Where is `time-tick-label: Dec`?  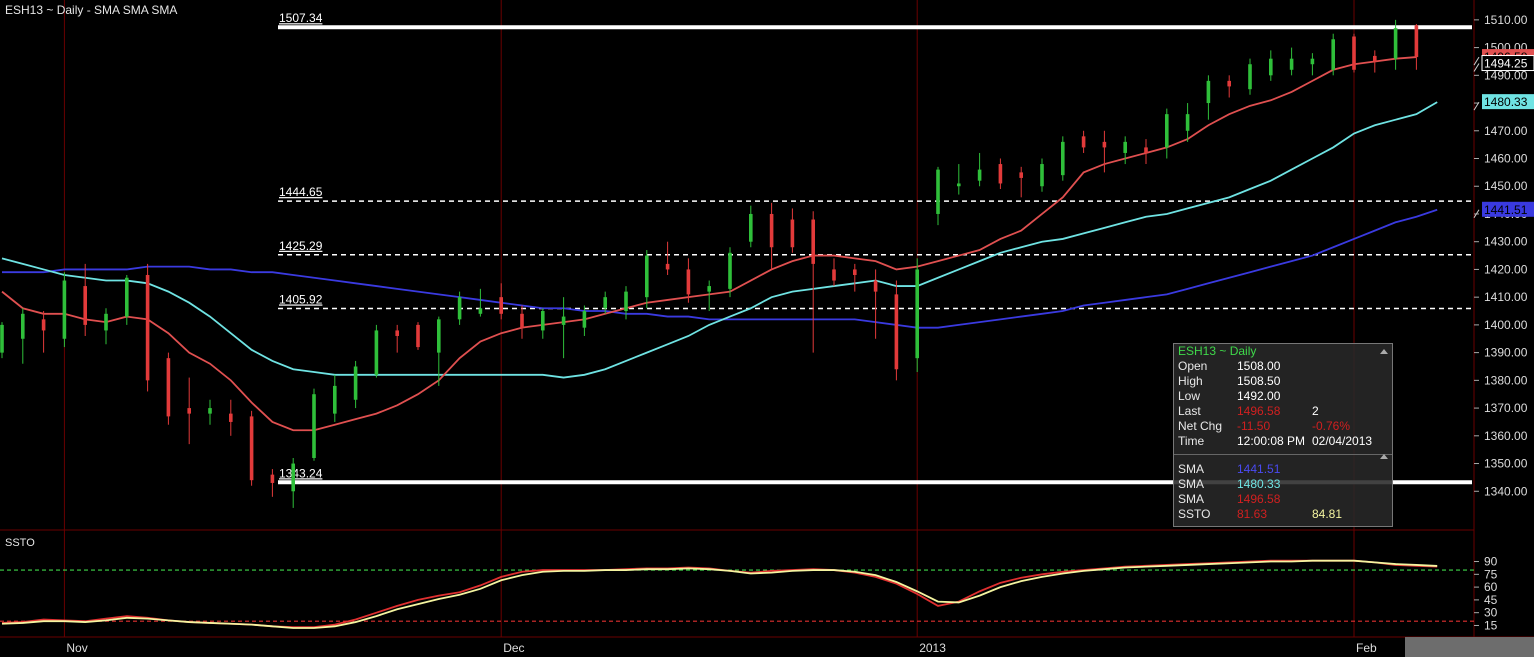 time-tick-label: Dec is located at coordinates (513, 648).